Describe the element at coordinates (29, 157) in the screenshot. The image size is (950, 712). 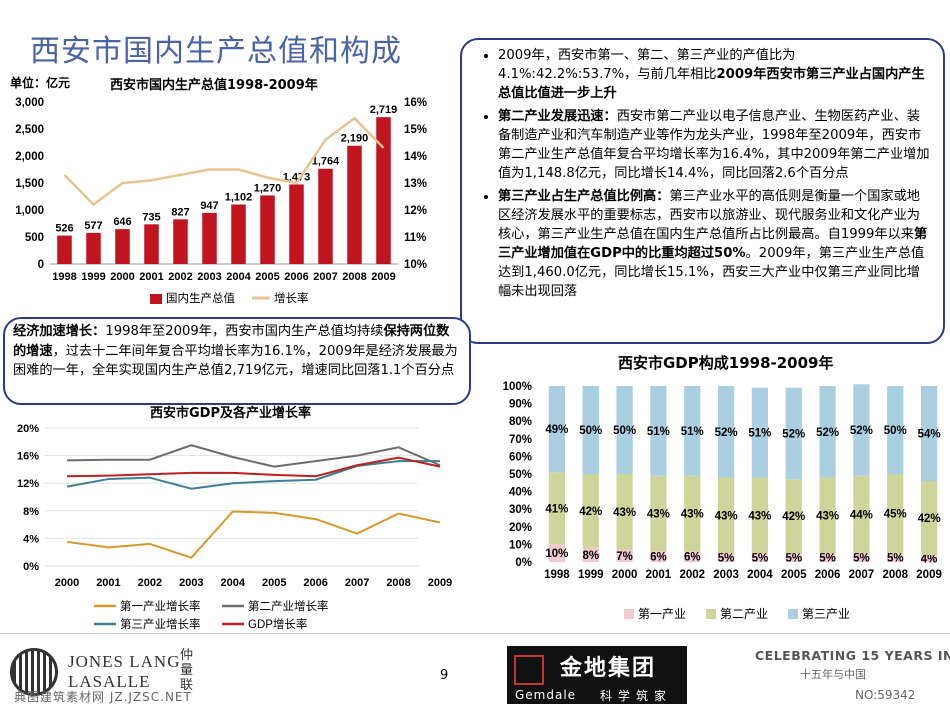
I see `y-tick-label: 2,000` at that location.